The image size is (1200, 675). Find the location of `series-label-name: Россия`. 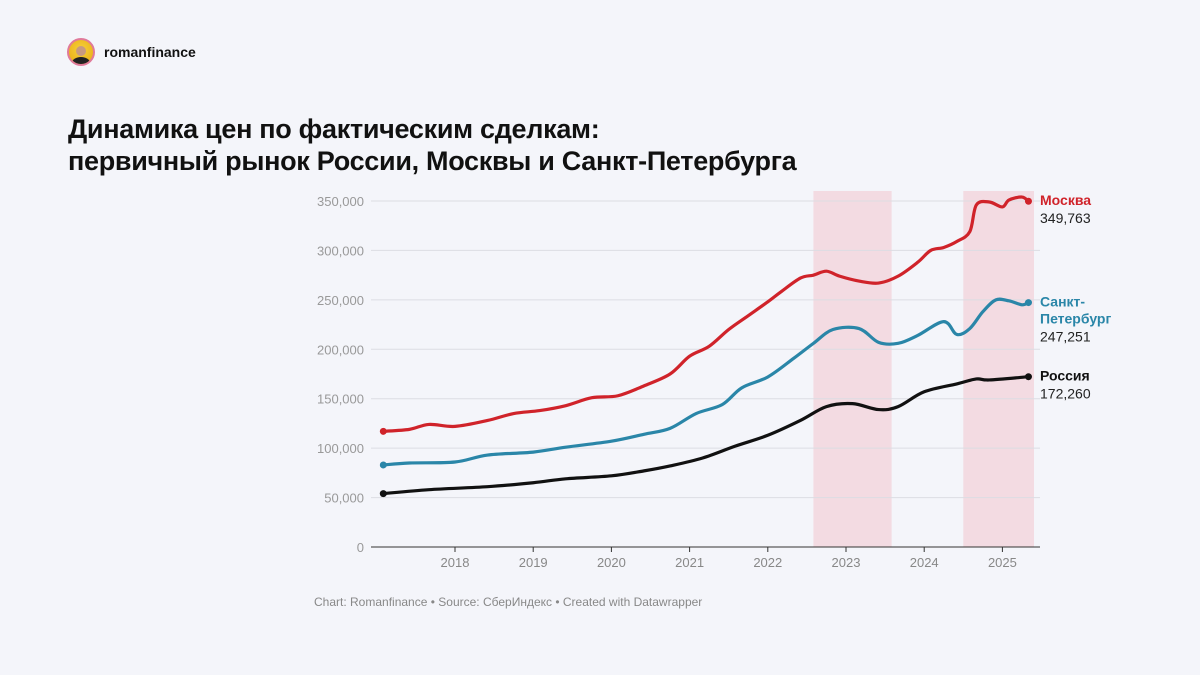

series-label-name: Россия is located at coordinates (1065, 376).